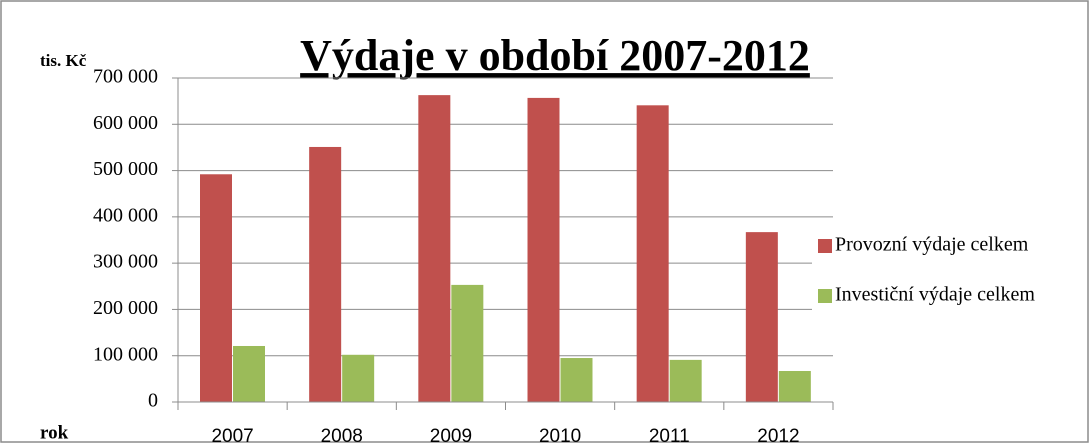 The width and height of the screenshot is (1090, 444). I want to click on x-tick-label: 2011, so click(669, 435).